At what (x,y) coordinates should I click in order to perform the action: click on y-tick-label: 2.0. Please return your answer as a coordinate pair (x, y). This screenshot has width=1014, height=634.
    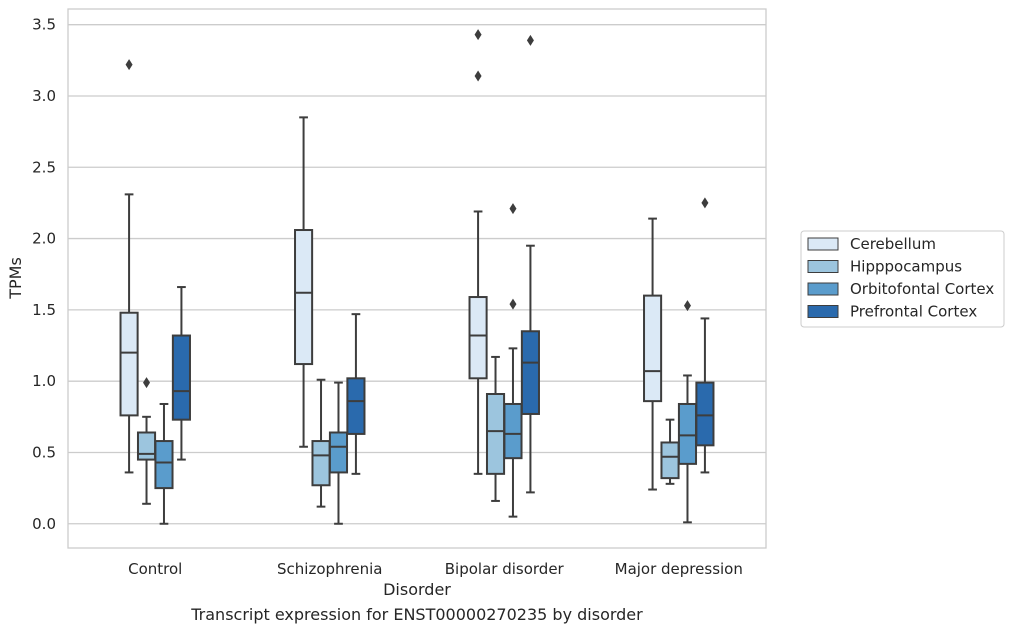
    Looking at the image, I should click on (44, 239).